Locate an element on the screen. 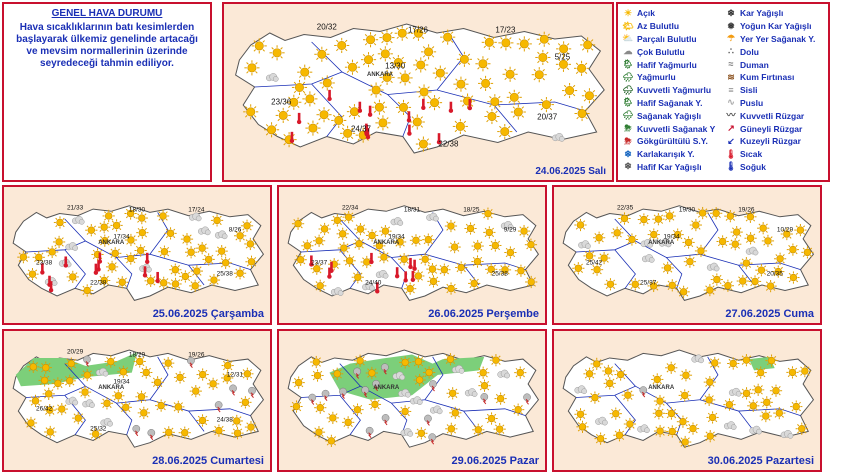  snow-icon: ❄ is located at coordinates (731, 12).